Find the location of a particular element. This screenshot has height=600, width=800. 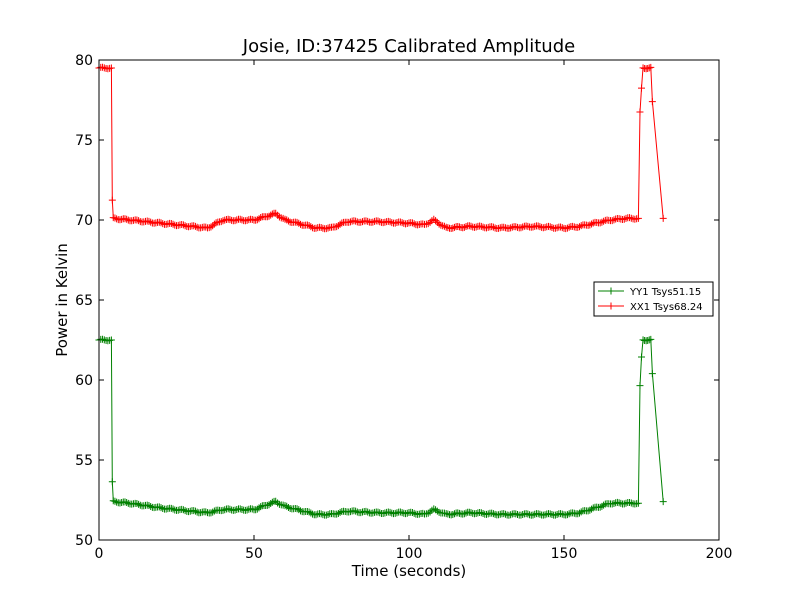

legend-label: XX1 Tsys68.24 is located at coordinates (666, 307).